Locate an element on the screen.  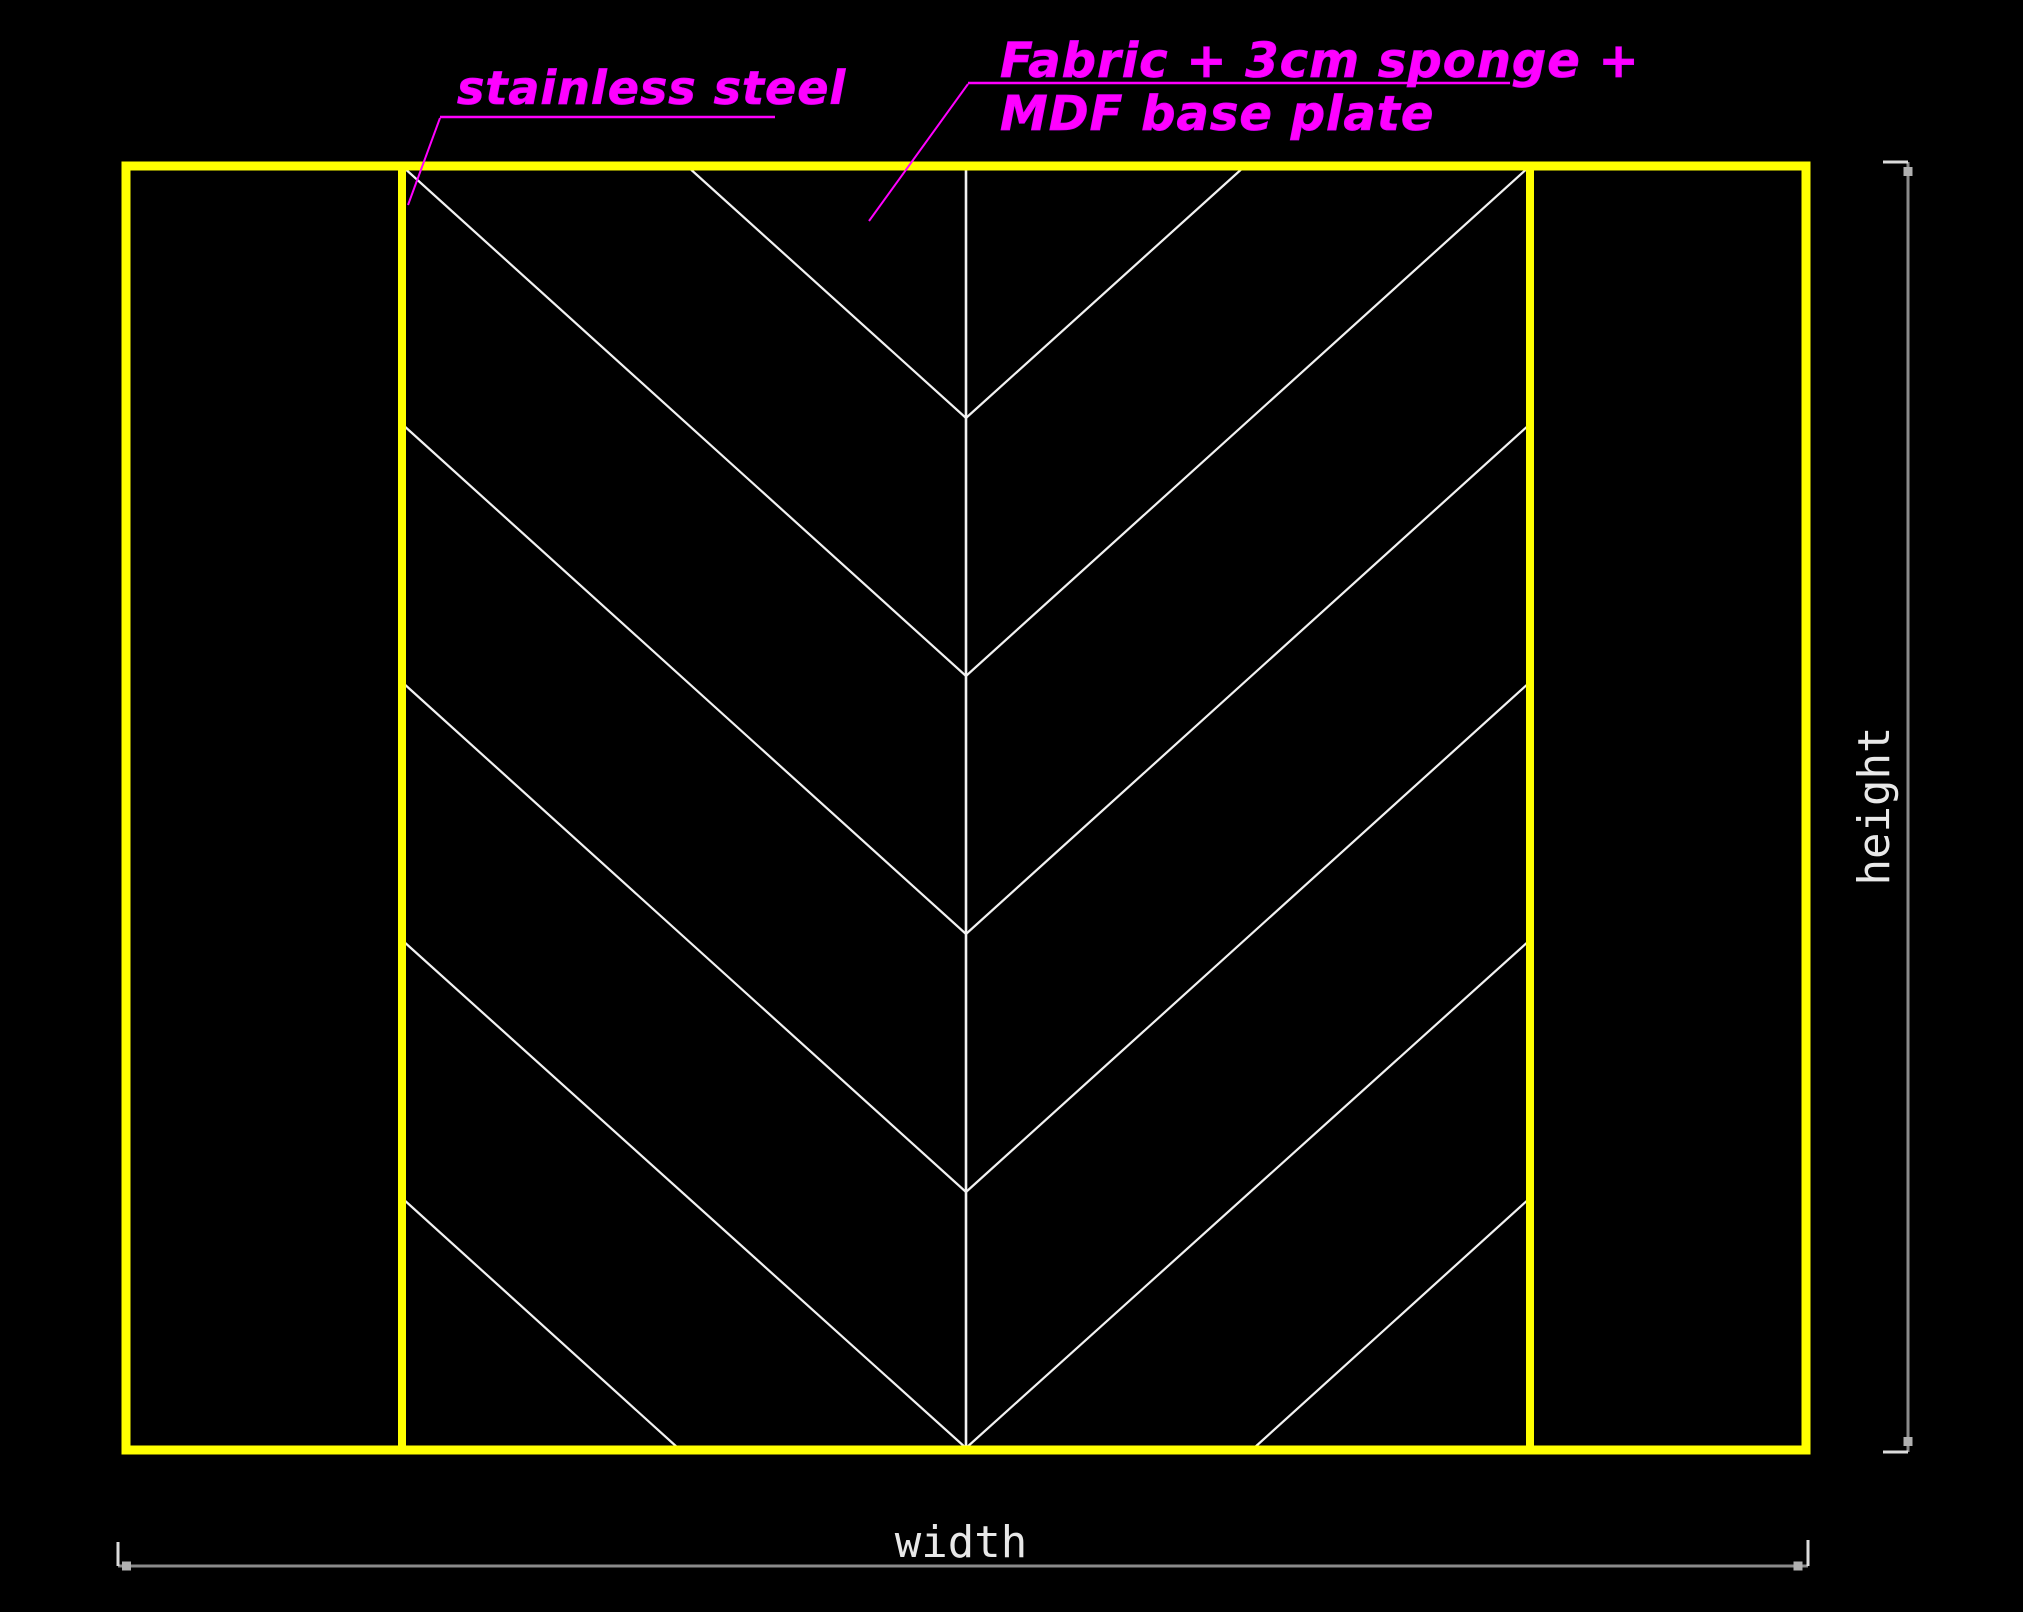
fabric-leader-line is located at coordinates (918, 152).